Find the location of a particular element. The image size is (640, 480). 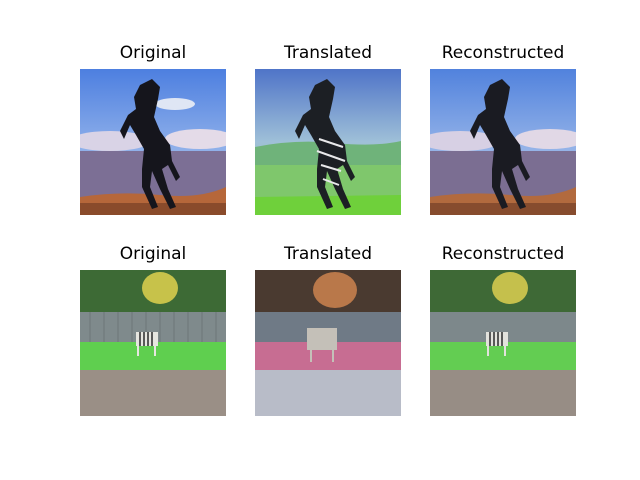

horse-original-image is located at coordinates (153, 142).